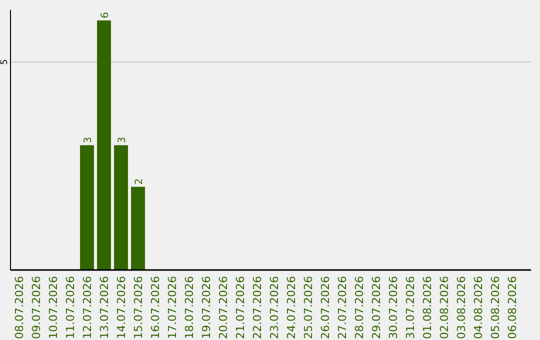  What do you see at coordinates (36, 307) in the screenshot?
I see `x-tick-label: 09.07.2026` at bounding box center [36, 307].